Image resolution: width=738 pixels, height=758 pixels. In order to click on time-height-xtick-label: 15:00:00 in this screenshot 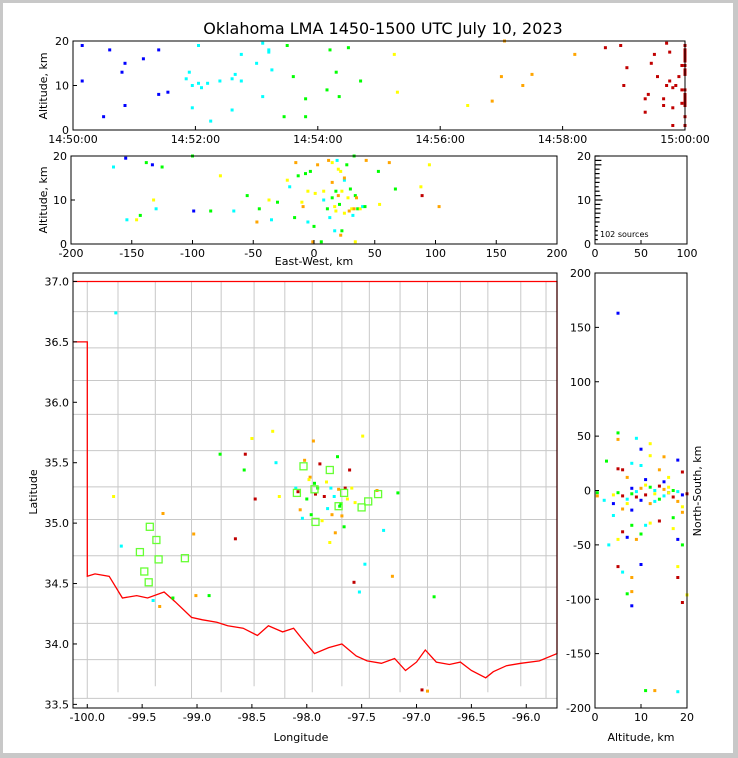, I will do `click(684, 139)`.